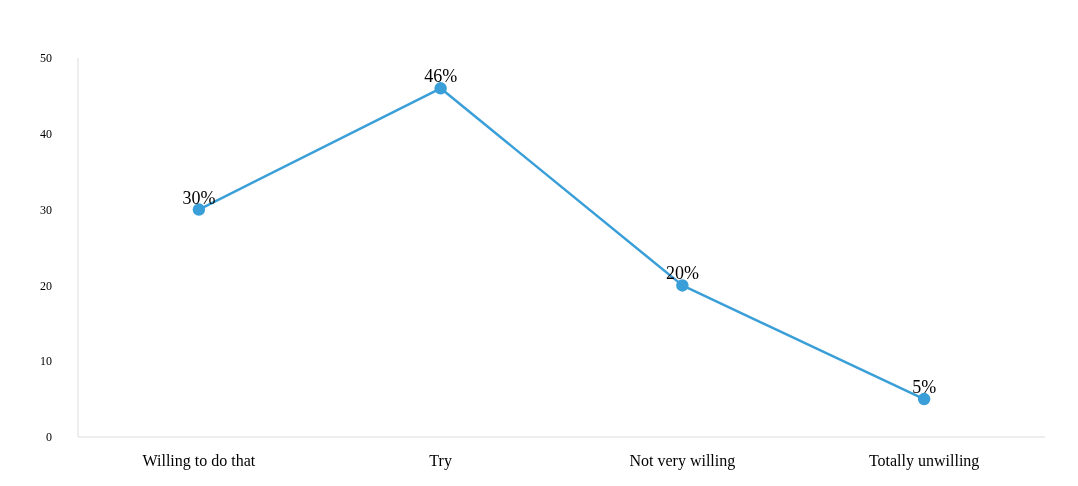  What do you see at coordinates (46, 209) in the screenshot?
I see `y-tick-label: 30` at bounding box center [46, 209].